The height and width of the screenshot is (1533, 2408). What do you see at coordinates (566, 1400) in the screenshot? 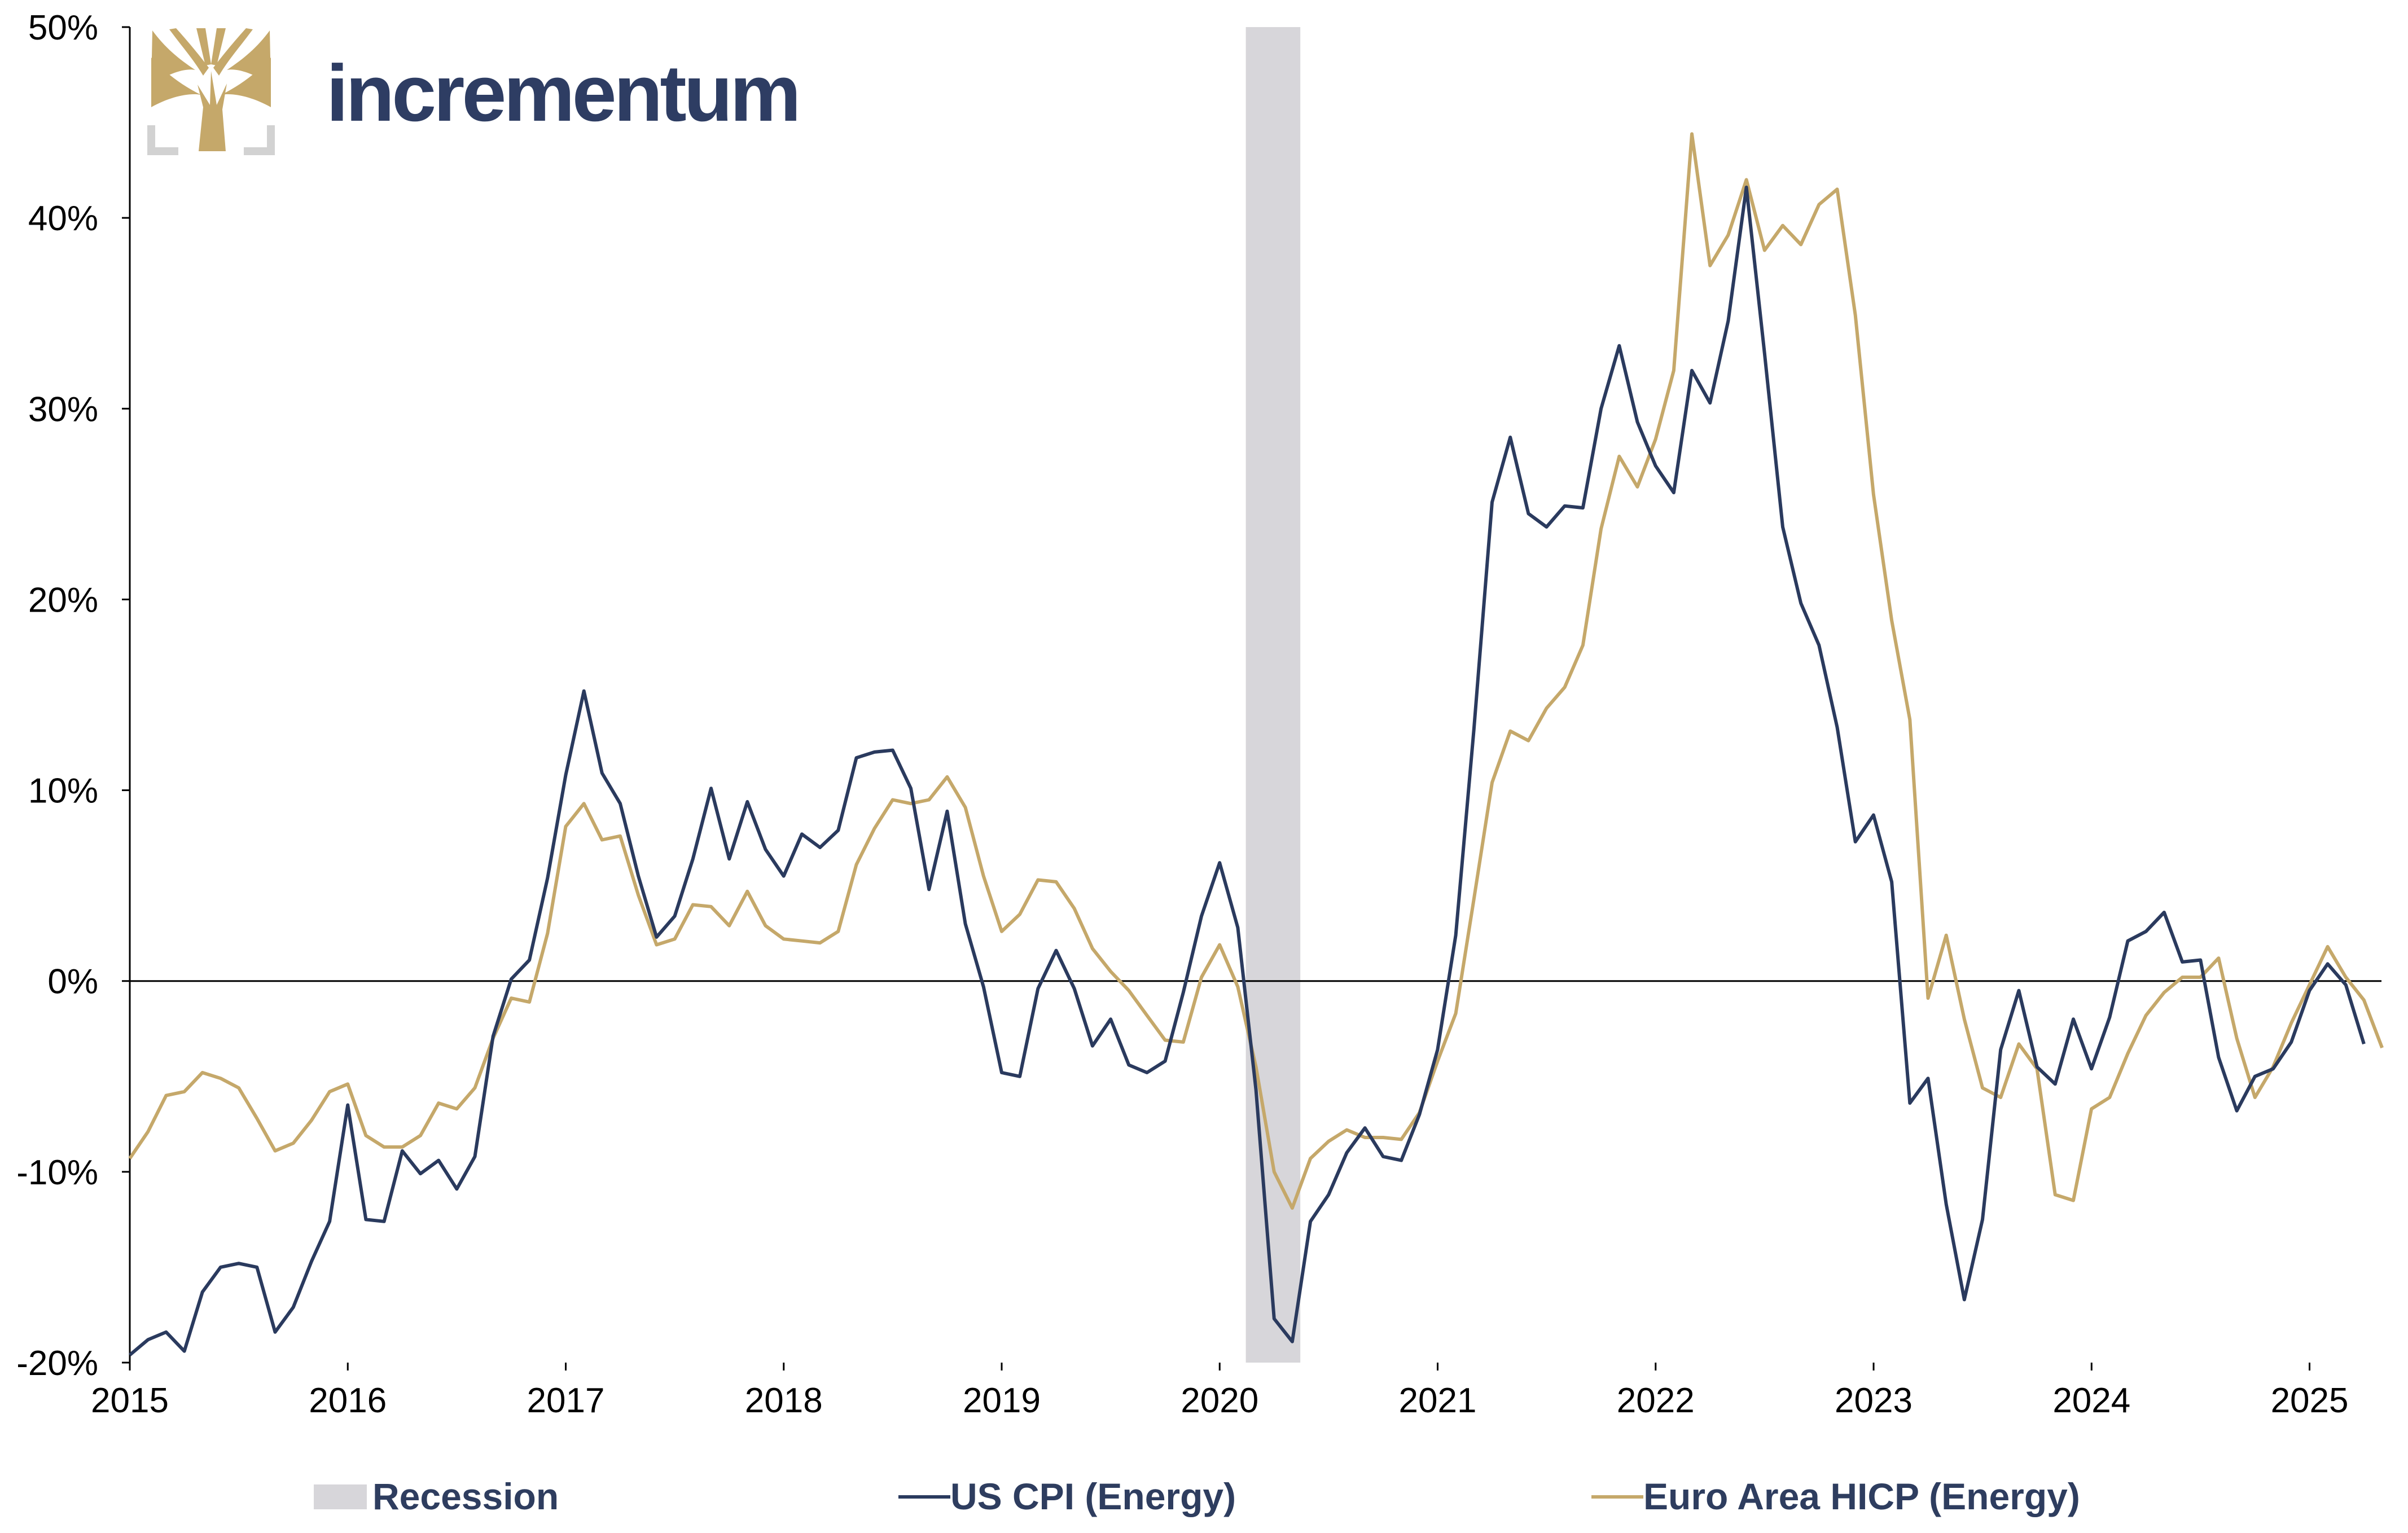
I see `x-tick-label: 2017` at bounding box center [566, 1400].